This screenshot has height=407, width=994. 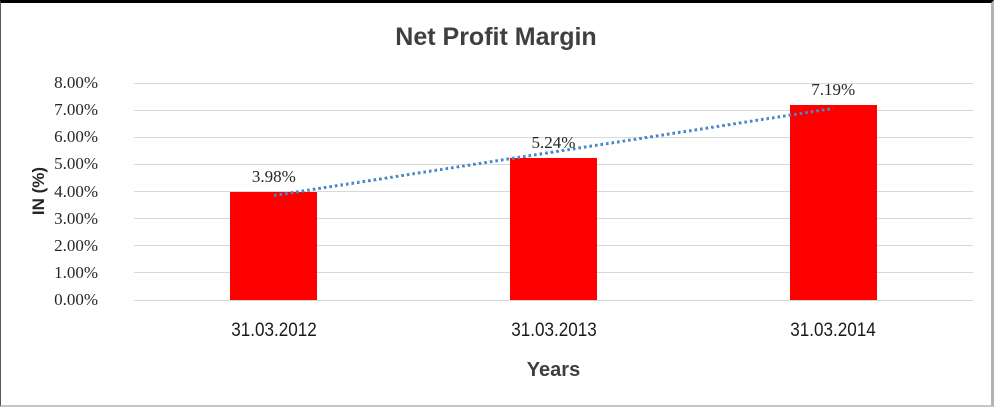 I want to click on y-tick-label: 6.00%, so click(x=76, y=137).